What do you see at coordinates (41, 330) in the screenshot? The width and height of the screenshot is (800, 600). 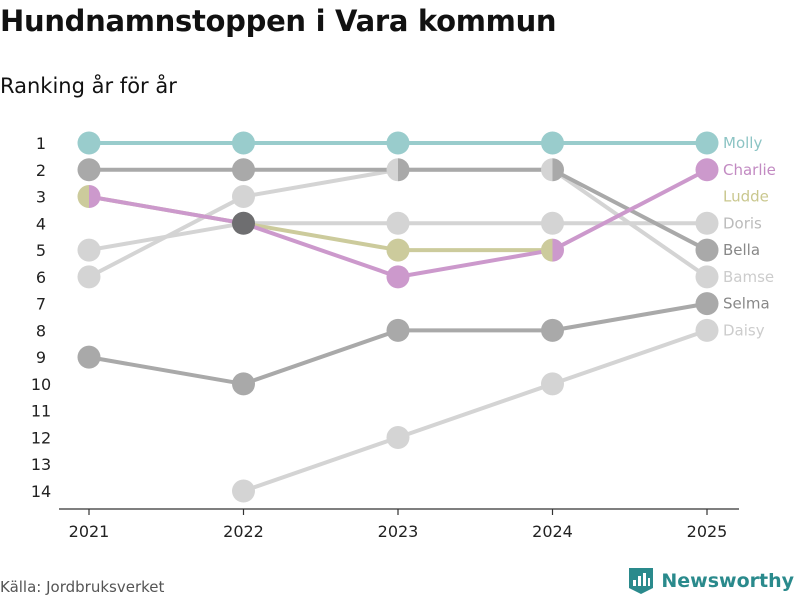 I see `y-tick-label: 8` at bounding box center [41, 330].